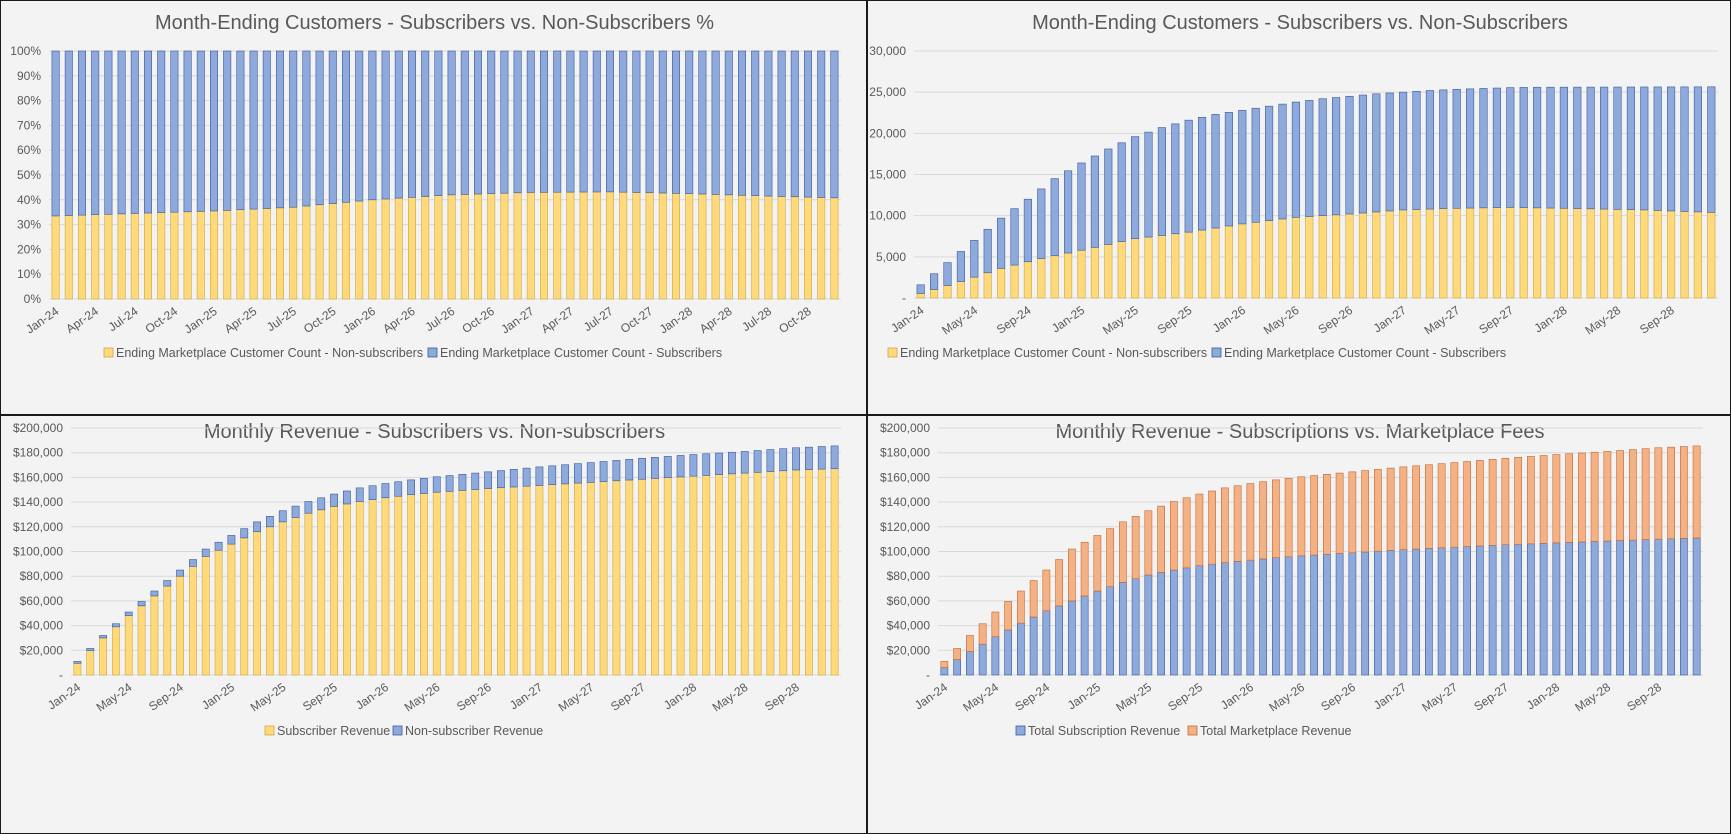 This screenshot has height=834, width=1731. What do you see at coordinates (1551, 319) in the screenshot?
I see `x-tick-label: Jan-28` at bounding box center [1551, 319].